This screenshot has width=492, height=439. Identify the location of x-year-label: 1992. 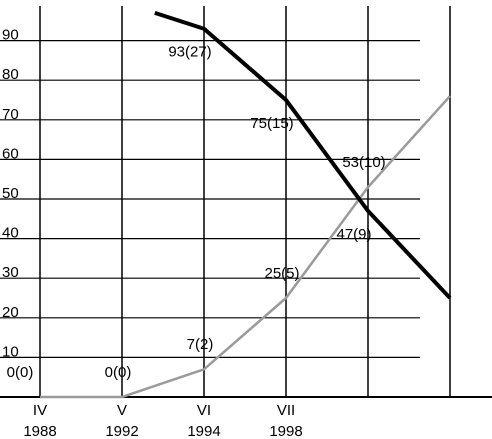
(121, 431).